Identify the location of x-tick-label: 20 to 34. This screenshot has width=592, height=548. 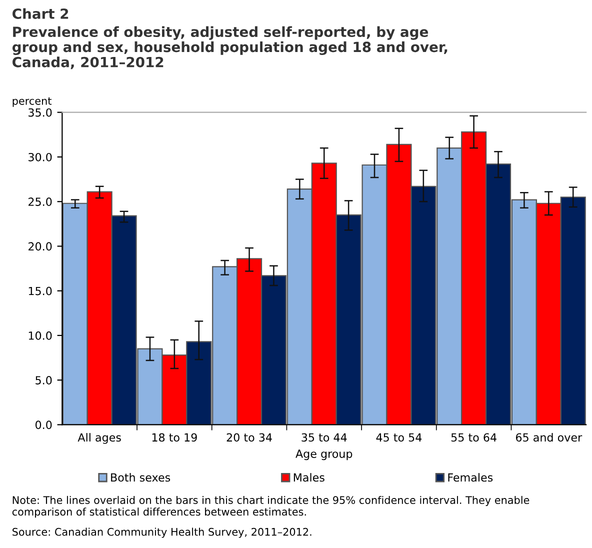
(249, 437).